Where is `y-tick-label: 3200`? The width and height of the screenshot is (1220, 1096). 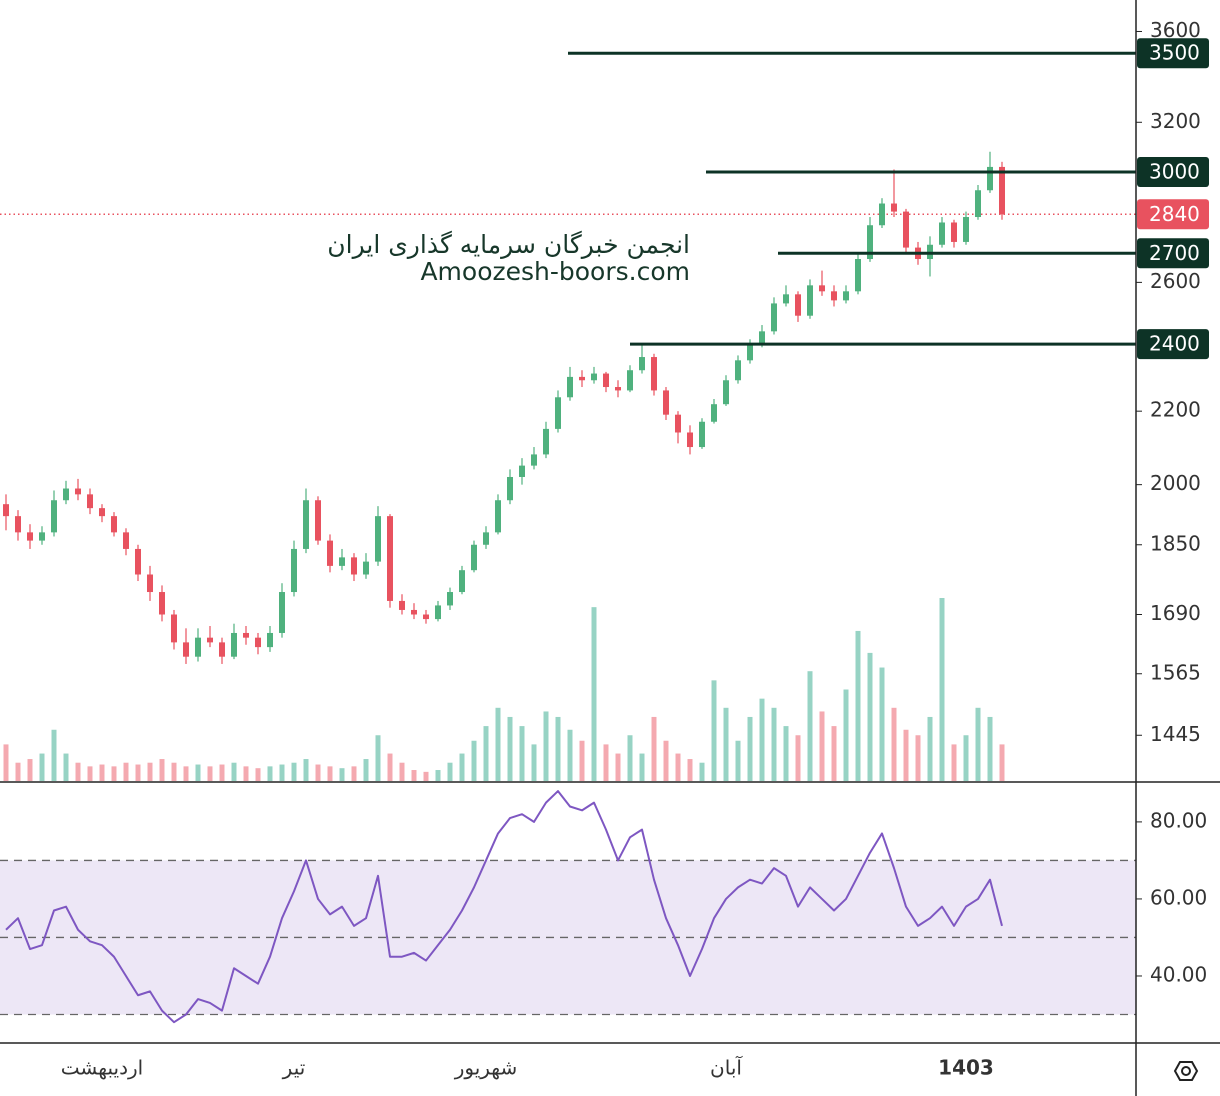 y-tick-label: 3200 is located at coordinates (1175, 121).